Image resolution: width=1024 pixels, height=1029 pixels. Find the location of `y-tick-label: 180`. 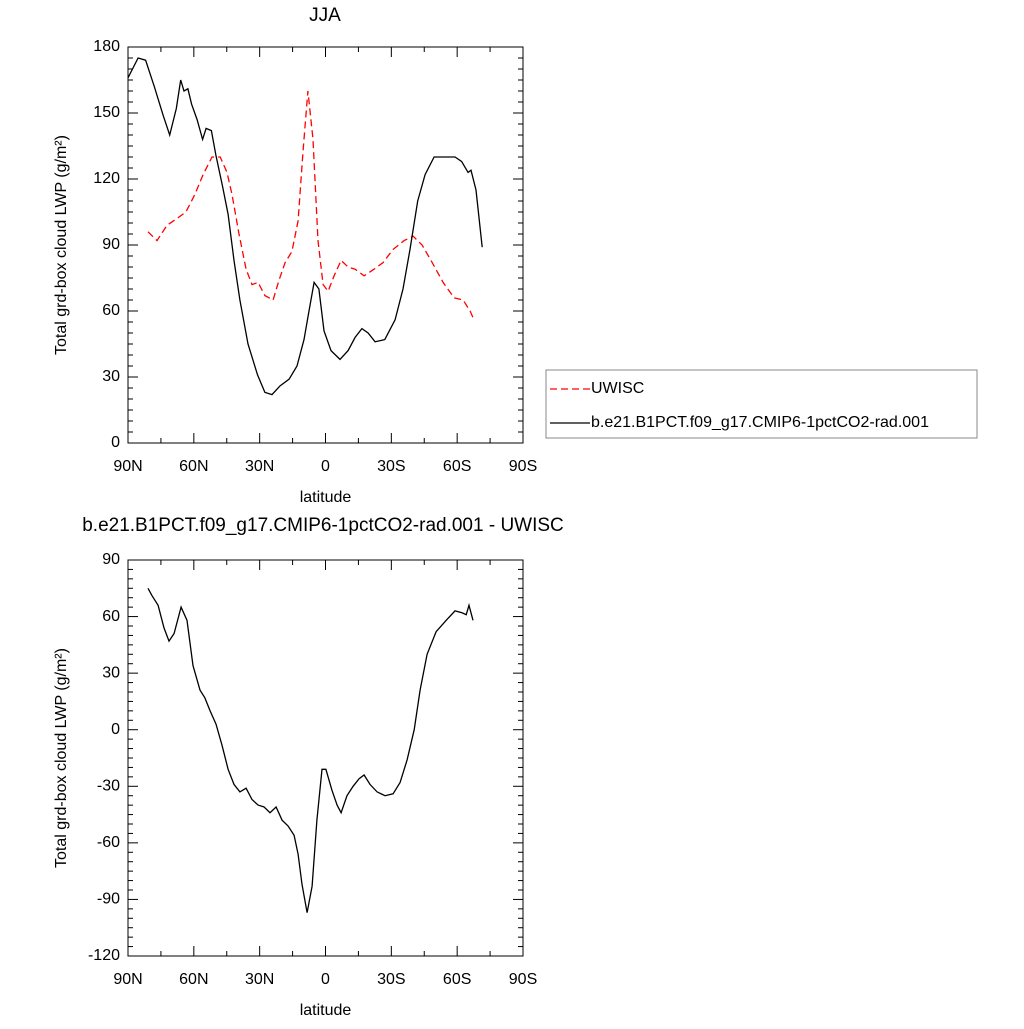

y-tick-label: 180 is located at coordinates (106, 46).